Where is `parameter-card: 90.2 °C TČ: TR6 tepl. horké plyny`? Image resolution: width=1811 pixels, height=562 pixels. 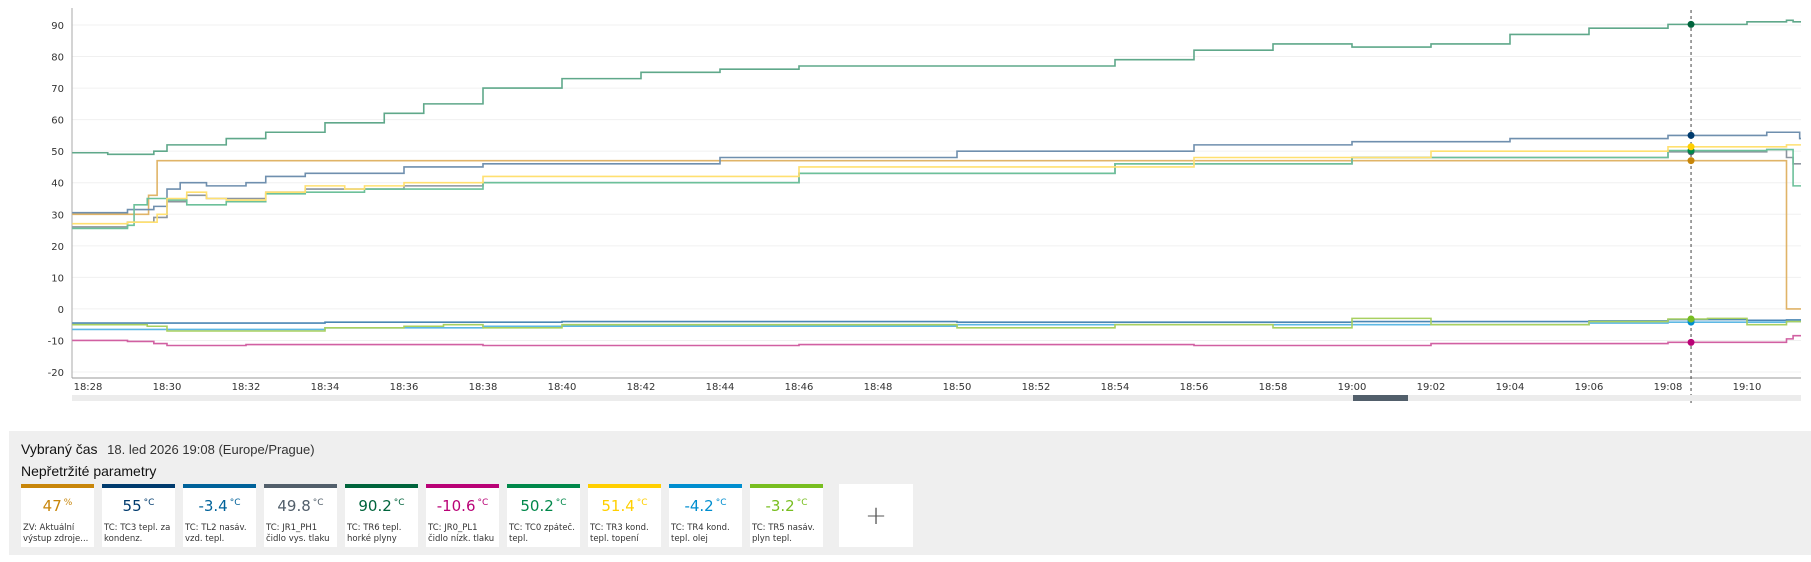
parameter-card: 90.2 °C TČ: TR6 tepl. horké plyny is located at coordinates (381, 515).